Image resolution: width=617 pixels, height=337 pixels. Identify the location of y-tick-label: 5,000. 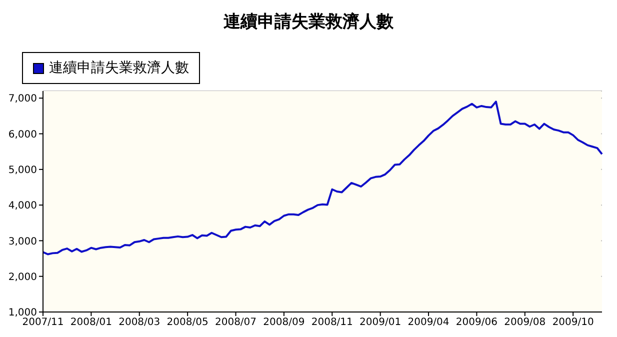
(22, 170).